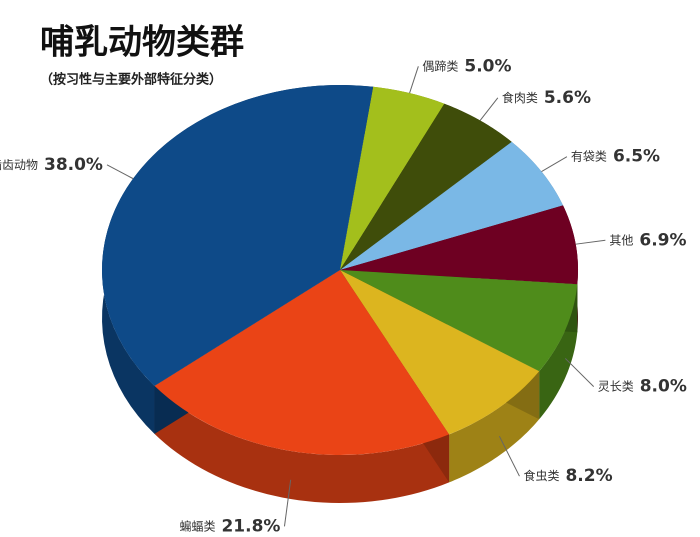  I want to click on value-label: 21.8%, so click(250, 526).